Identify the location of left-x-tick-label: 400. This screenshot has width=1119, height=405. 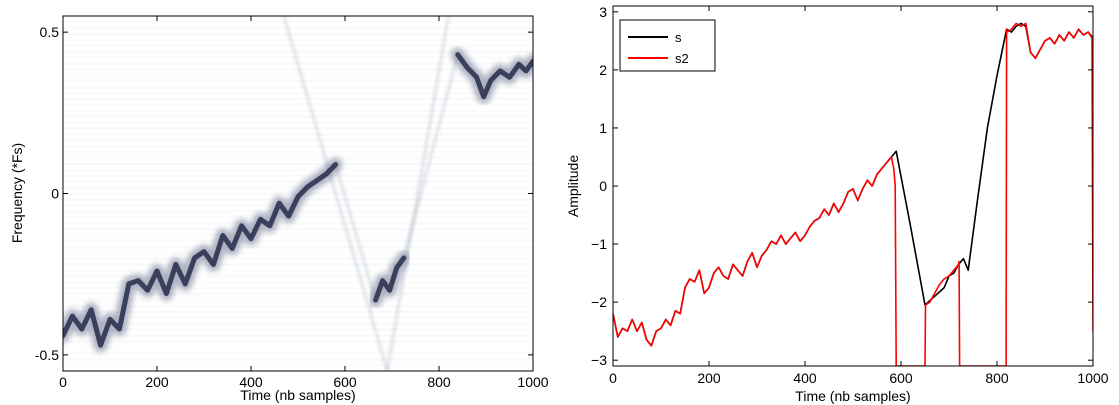
(251, 382).